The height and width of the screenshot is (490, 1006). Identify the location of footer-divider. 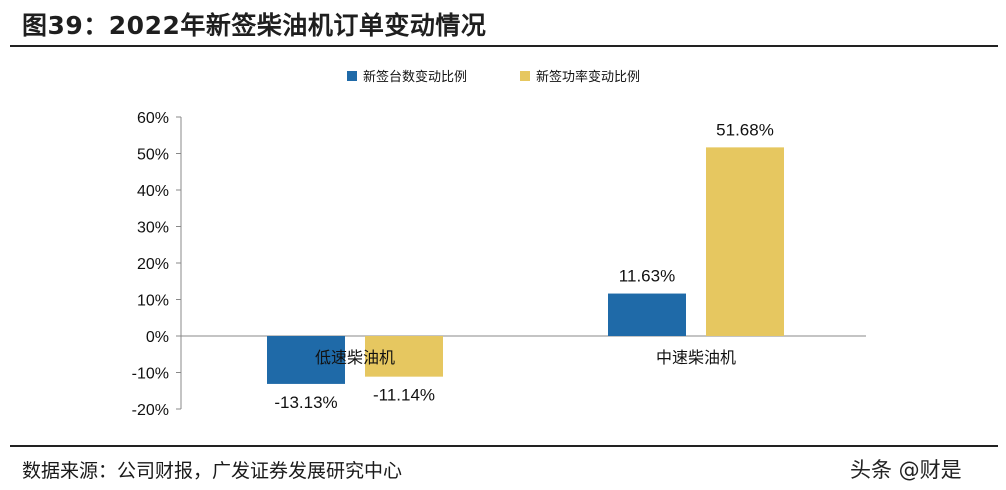
(504, 446).